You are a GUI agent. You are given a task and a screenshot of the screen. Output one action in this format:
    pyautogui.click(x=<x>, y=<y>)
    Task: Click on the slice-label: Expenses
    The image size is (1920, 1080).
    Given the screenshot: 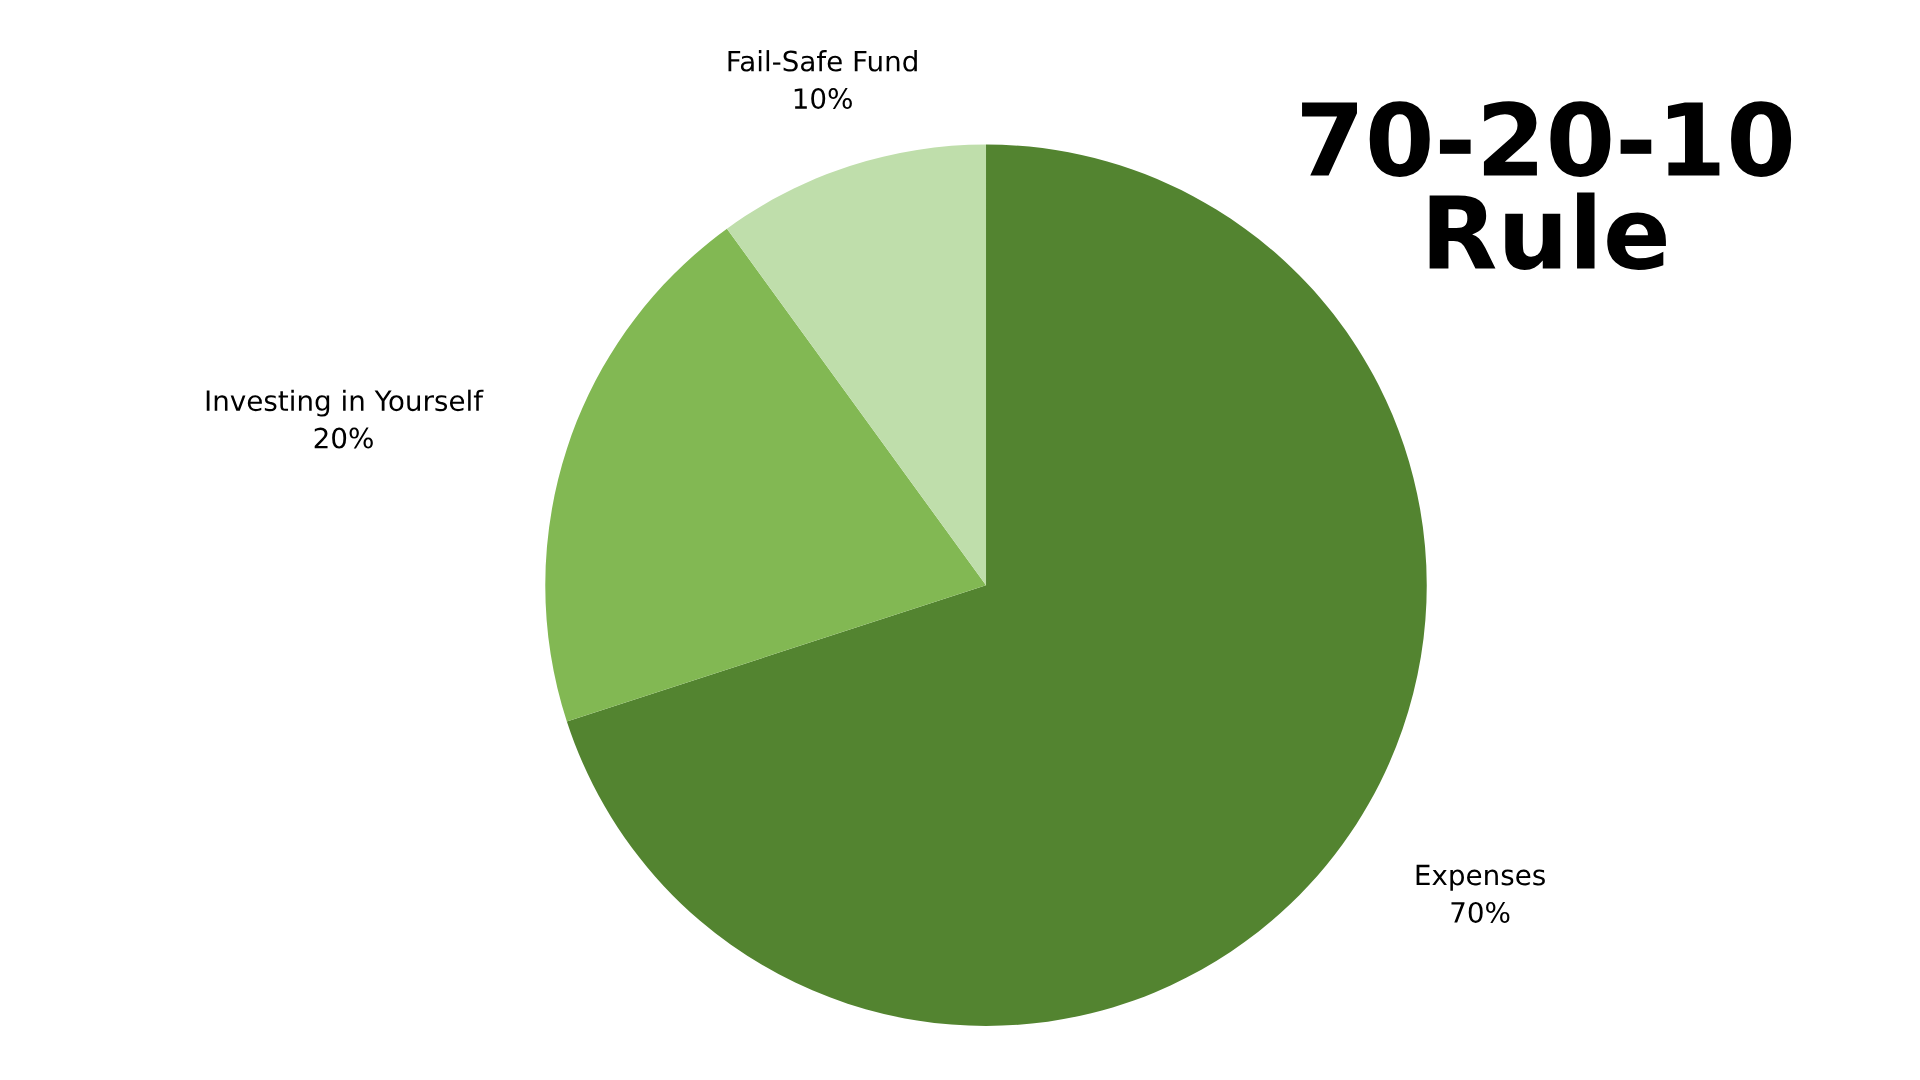 What is the action you would take?
    pyautogui.click(x=1480, y=877)
    